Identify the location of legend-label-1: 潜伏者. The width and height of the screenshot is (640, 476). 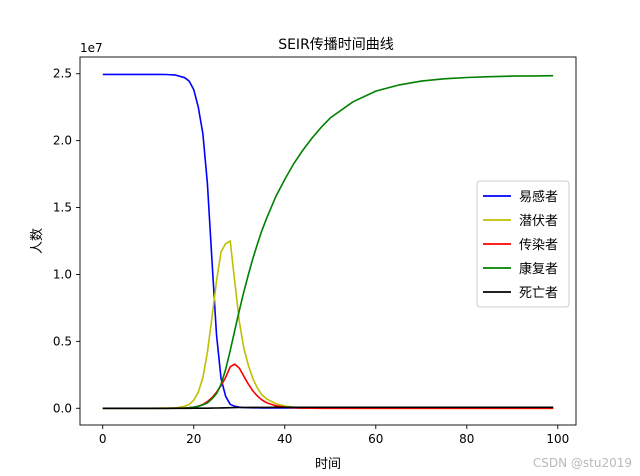
(538, 221).